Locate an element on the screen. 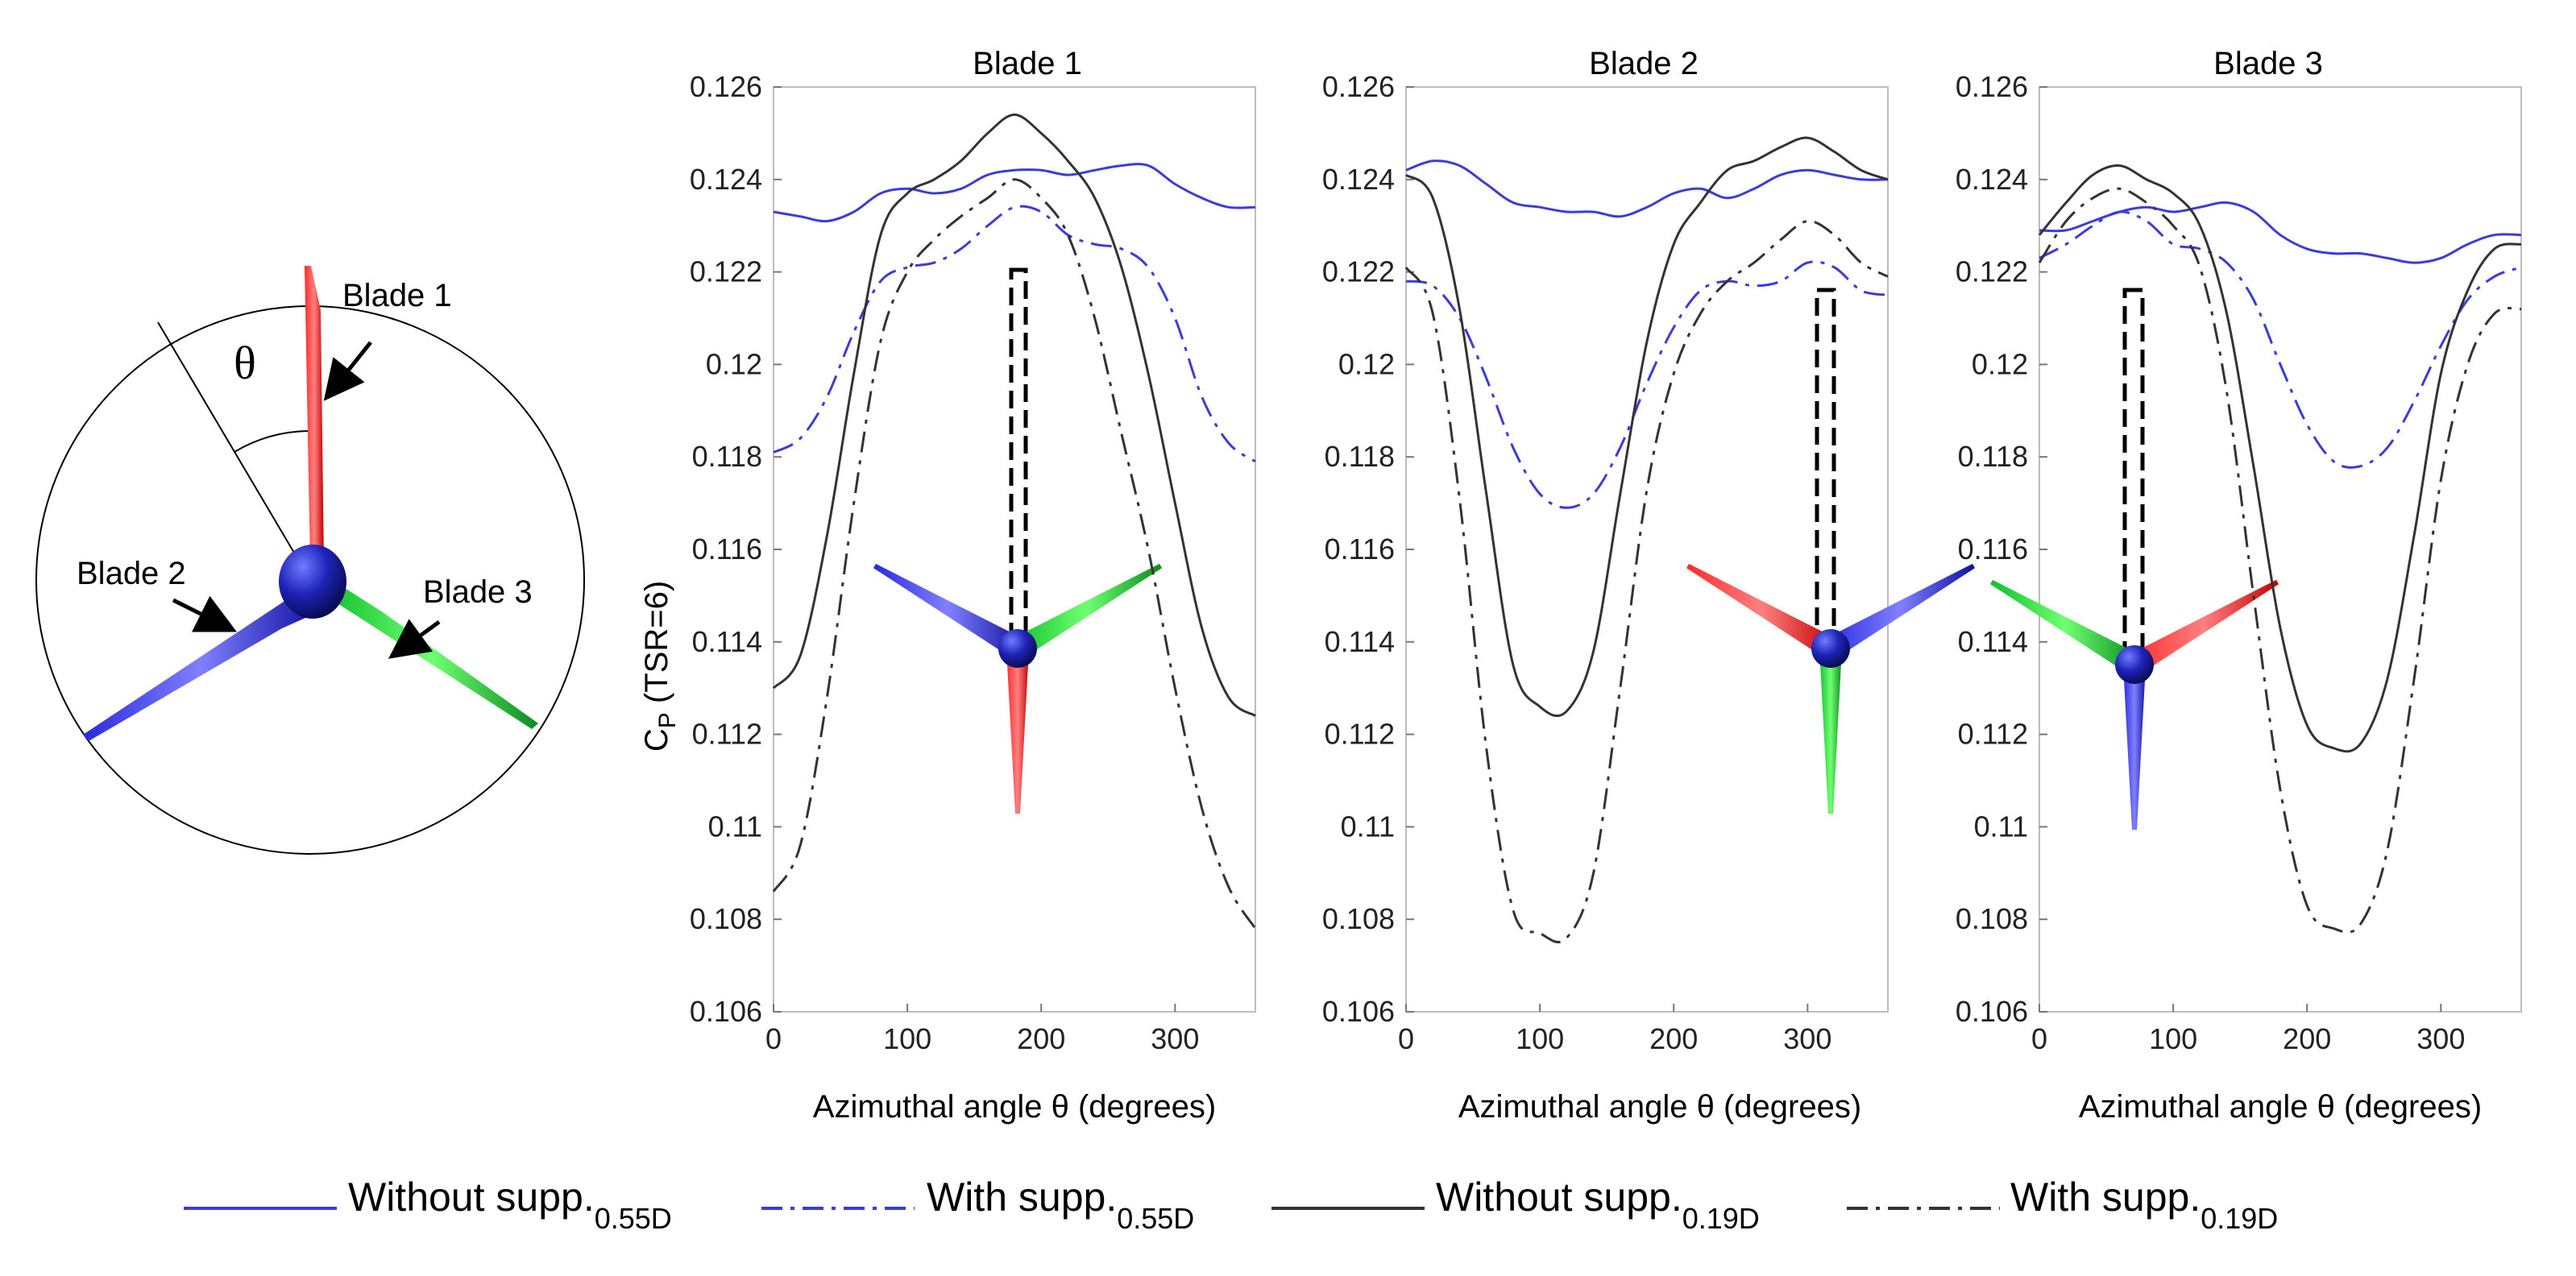  legend-entry-with-supp-055d: With supp.0.55D is located at coordinates (978, 1204).